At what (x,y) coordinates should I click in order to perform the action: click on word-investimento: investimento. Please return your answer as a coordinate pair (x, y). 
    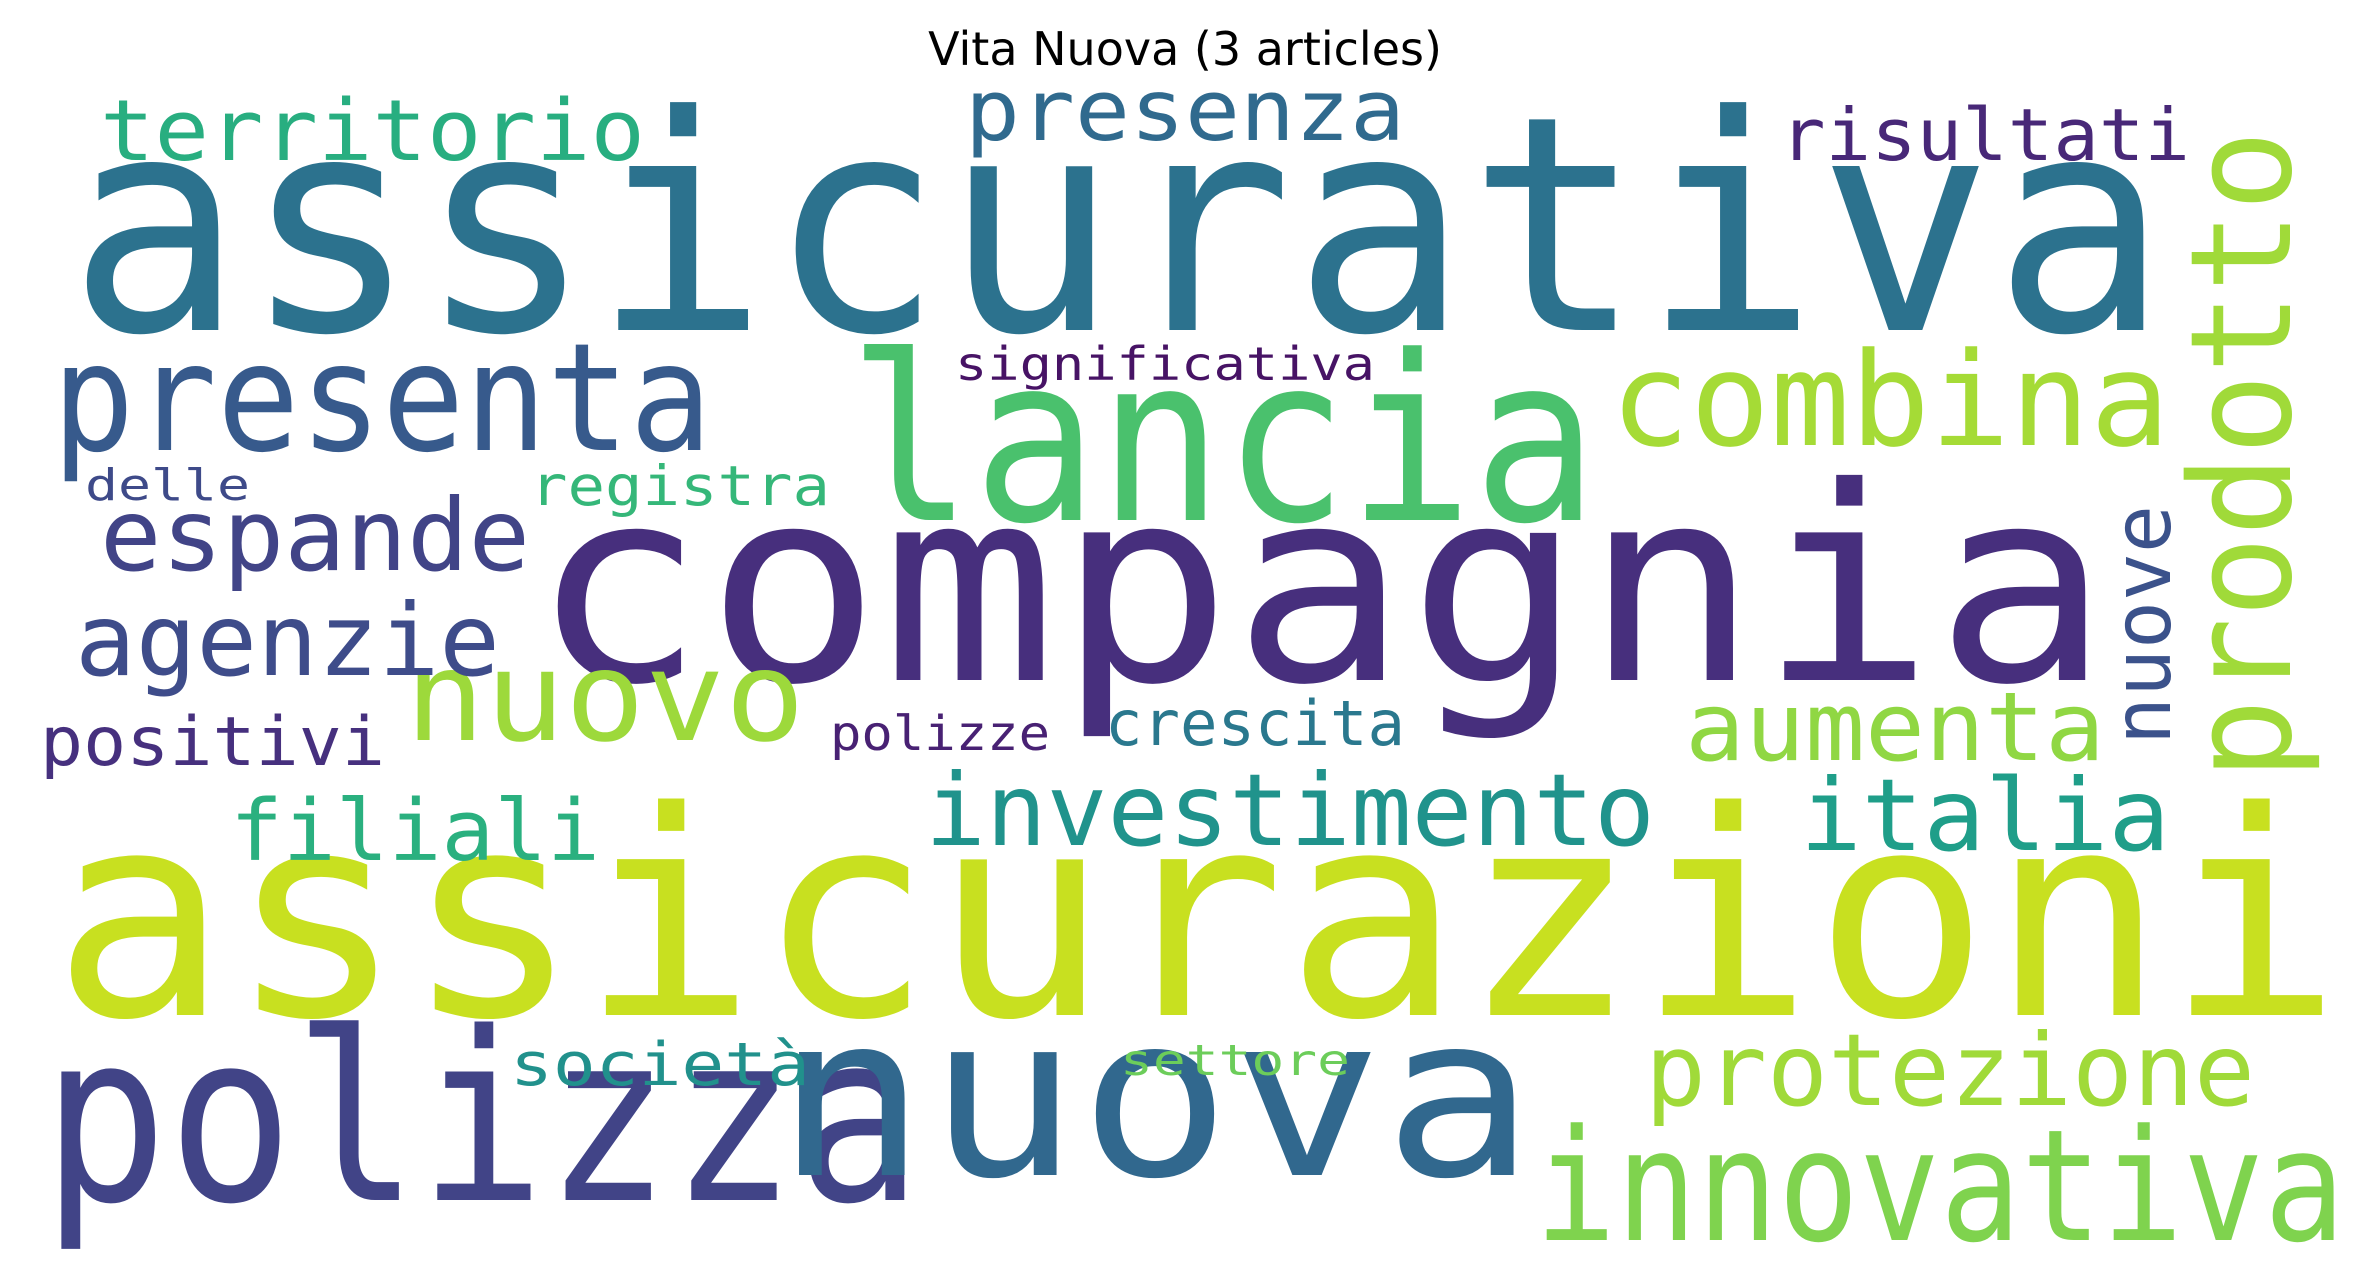
    Looking at the image, I should click on (1290, 810).